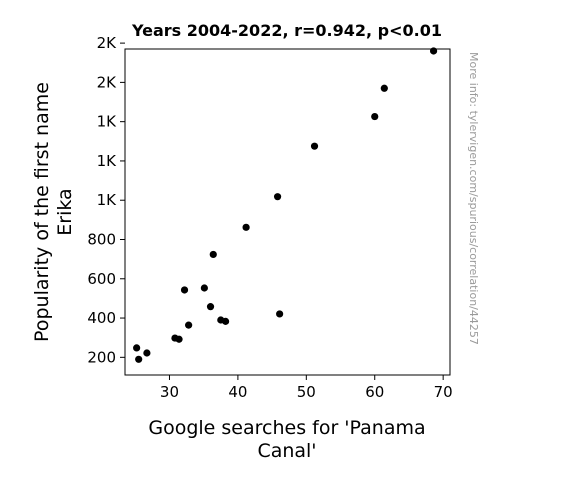  Describe the element at coordinates (237, 392) in the screenshot. I see `x-tick-label: 40` at that location.